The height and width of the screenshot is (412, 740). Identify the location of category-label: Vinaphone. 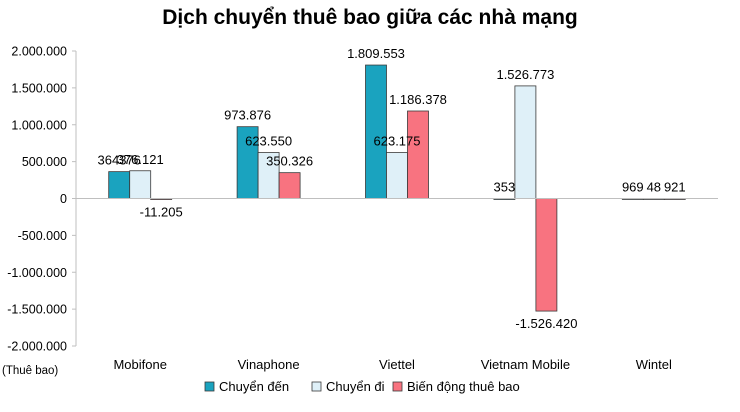
(269, 364).